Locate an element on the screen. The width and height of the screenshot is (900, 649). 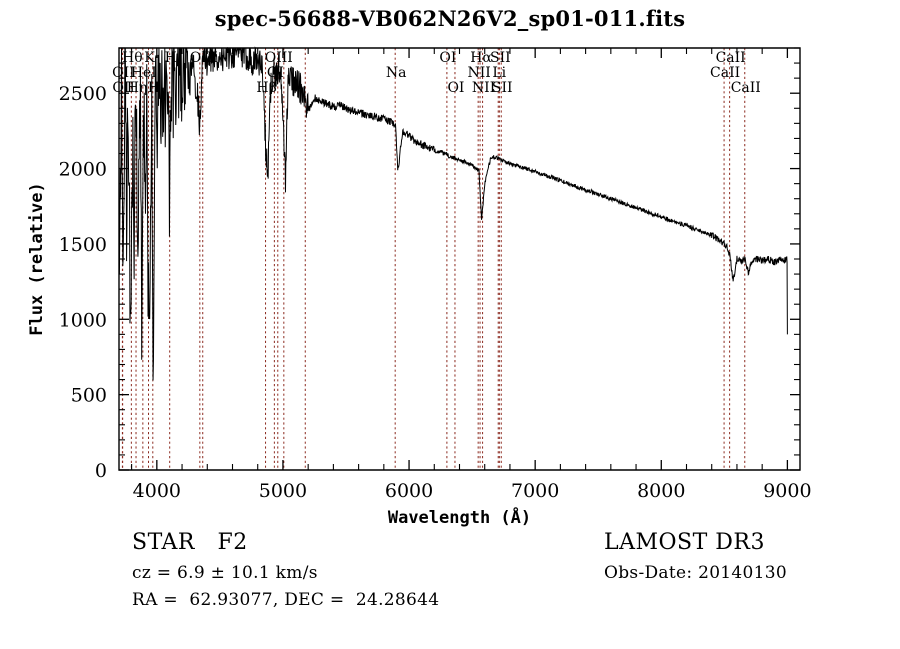
spectral-line-label: Hα is located at coordinates (481, 58).